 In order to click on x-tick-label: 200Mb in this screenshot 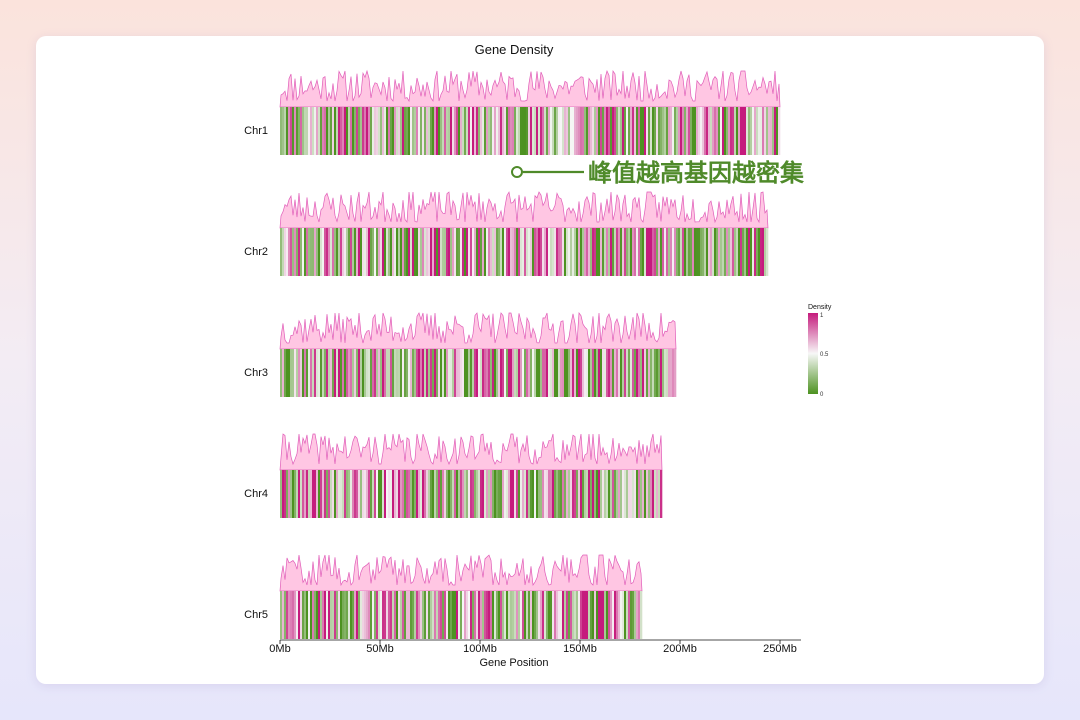, I will do `click(680, 649)`.